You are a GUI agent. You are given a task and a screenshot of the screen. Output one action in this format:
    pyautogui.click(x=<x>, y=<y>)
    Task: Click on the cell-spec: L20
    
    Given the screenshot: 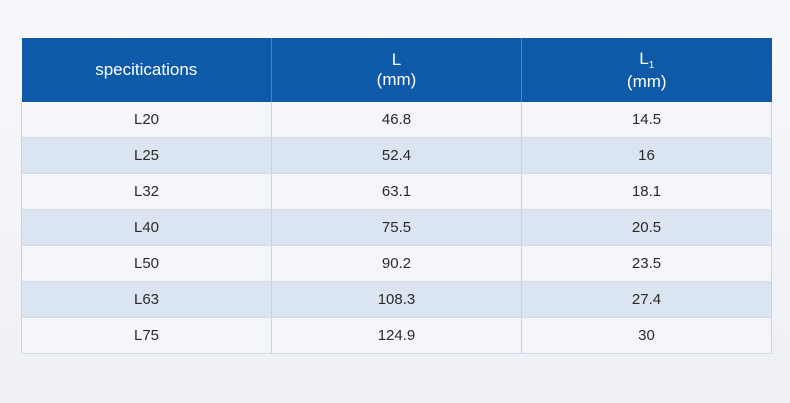 What is the action you would take?
    pyautogui.click(x=146, y=120)
    